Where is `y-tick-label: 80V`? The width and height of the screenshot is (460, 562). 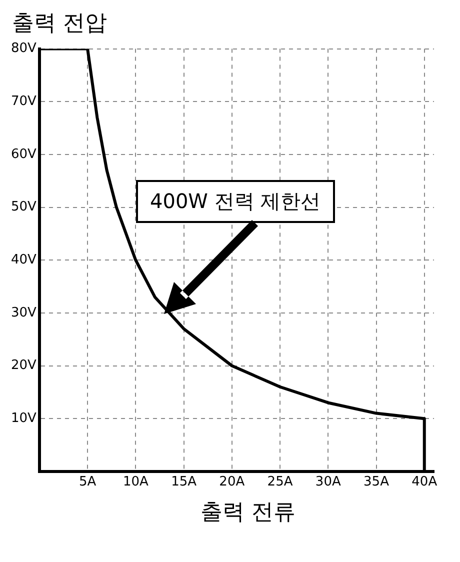
y-tick-label: 80V is located at coordinates (24, 48).